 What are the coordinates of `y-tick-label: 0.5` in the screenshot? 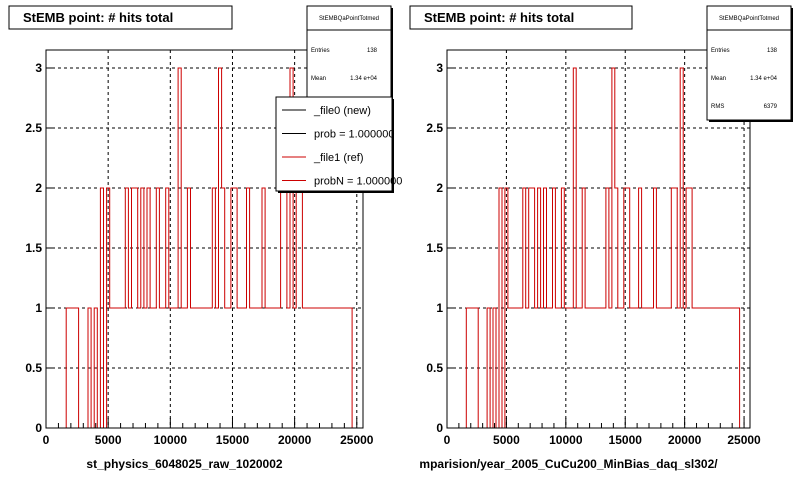 It's located at (33, 368).